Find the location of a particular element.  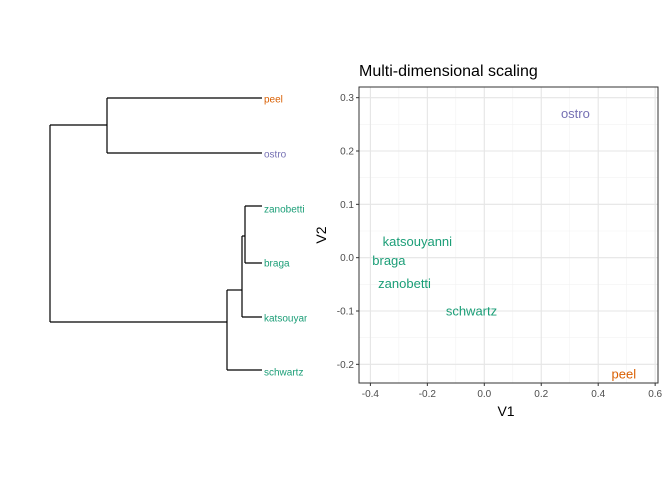

dendrogram-leaf-ostro: ostro is located at coordinates (275, 155).